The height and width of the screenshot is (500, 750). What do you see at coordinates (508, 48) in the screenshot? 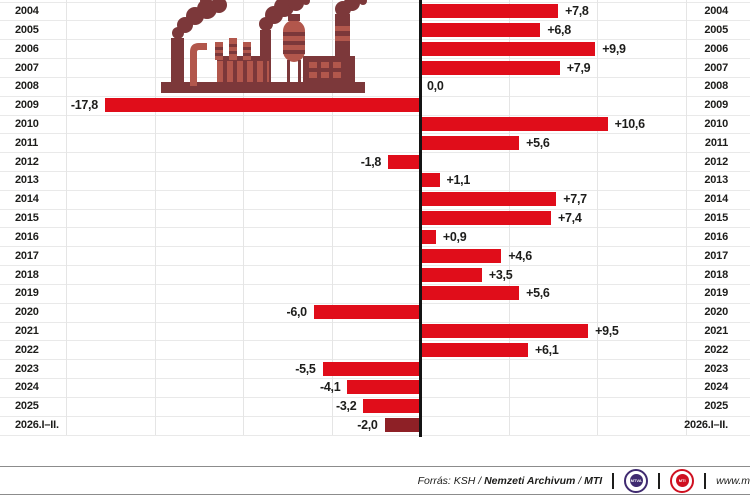
I see `bar-2006` at bounding box center [508, 48].